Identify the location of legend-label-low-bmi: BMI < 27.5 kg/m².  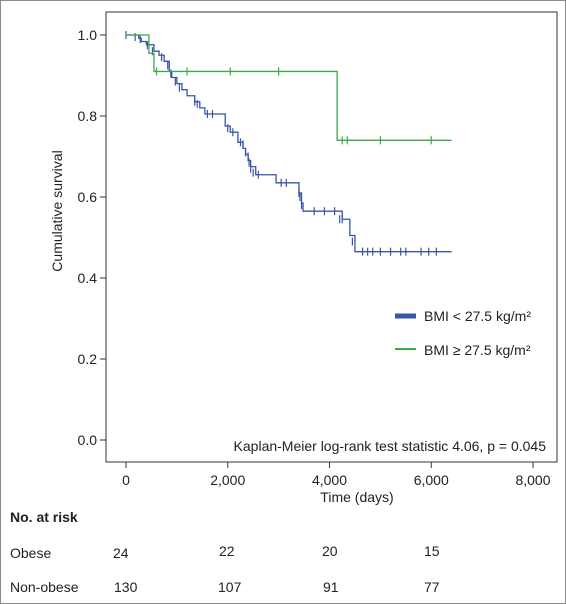
(477, 316).